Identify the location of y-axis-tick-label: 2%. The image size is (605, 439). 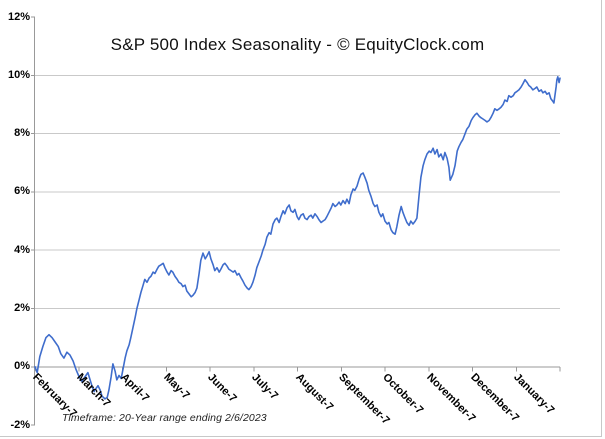
(22, 308).